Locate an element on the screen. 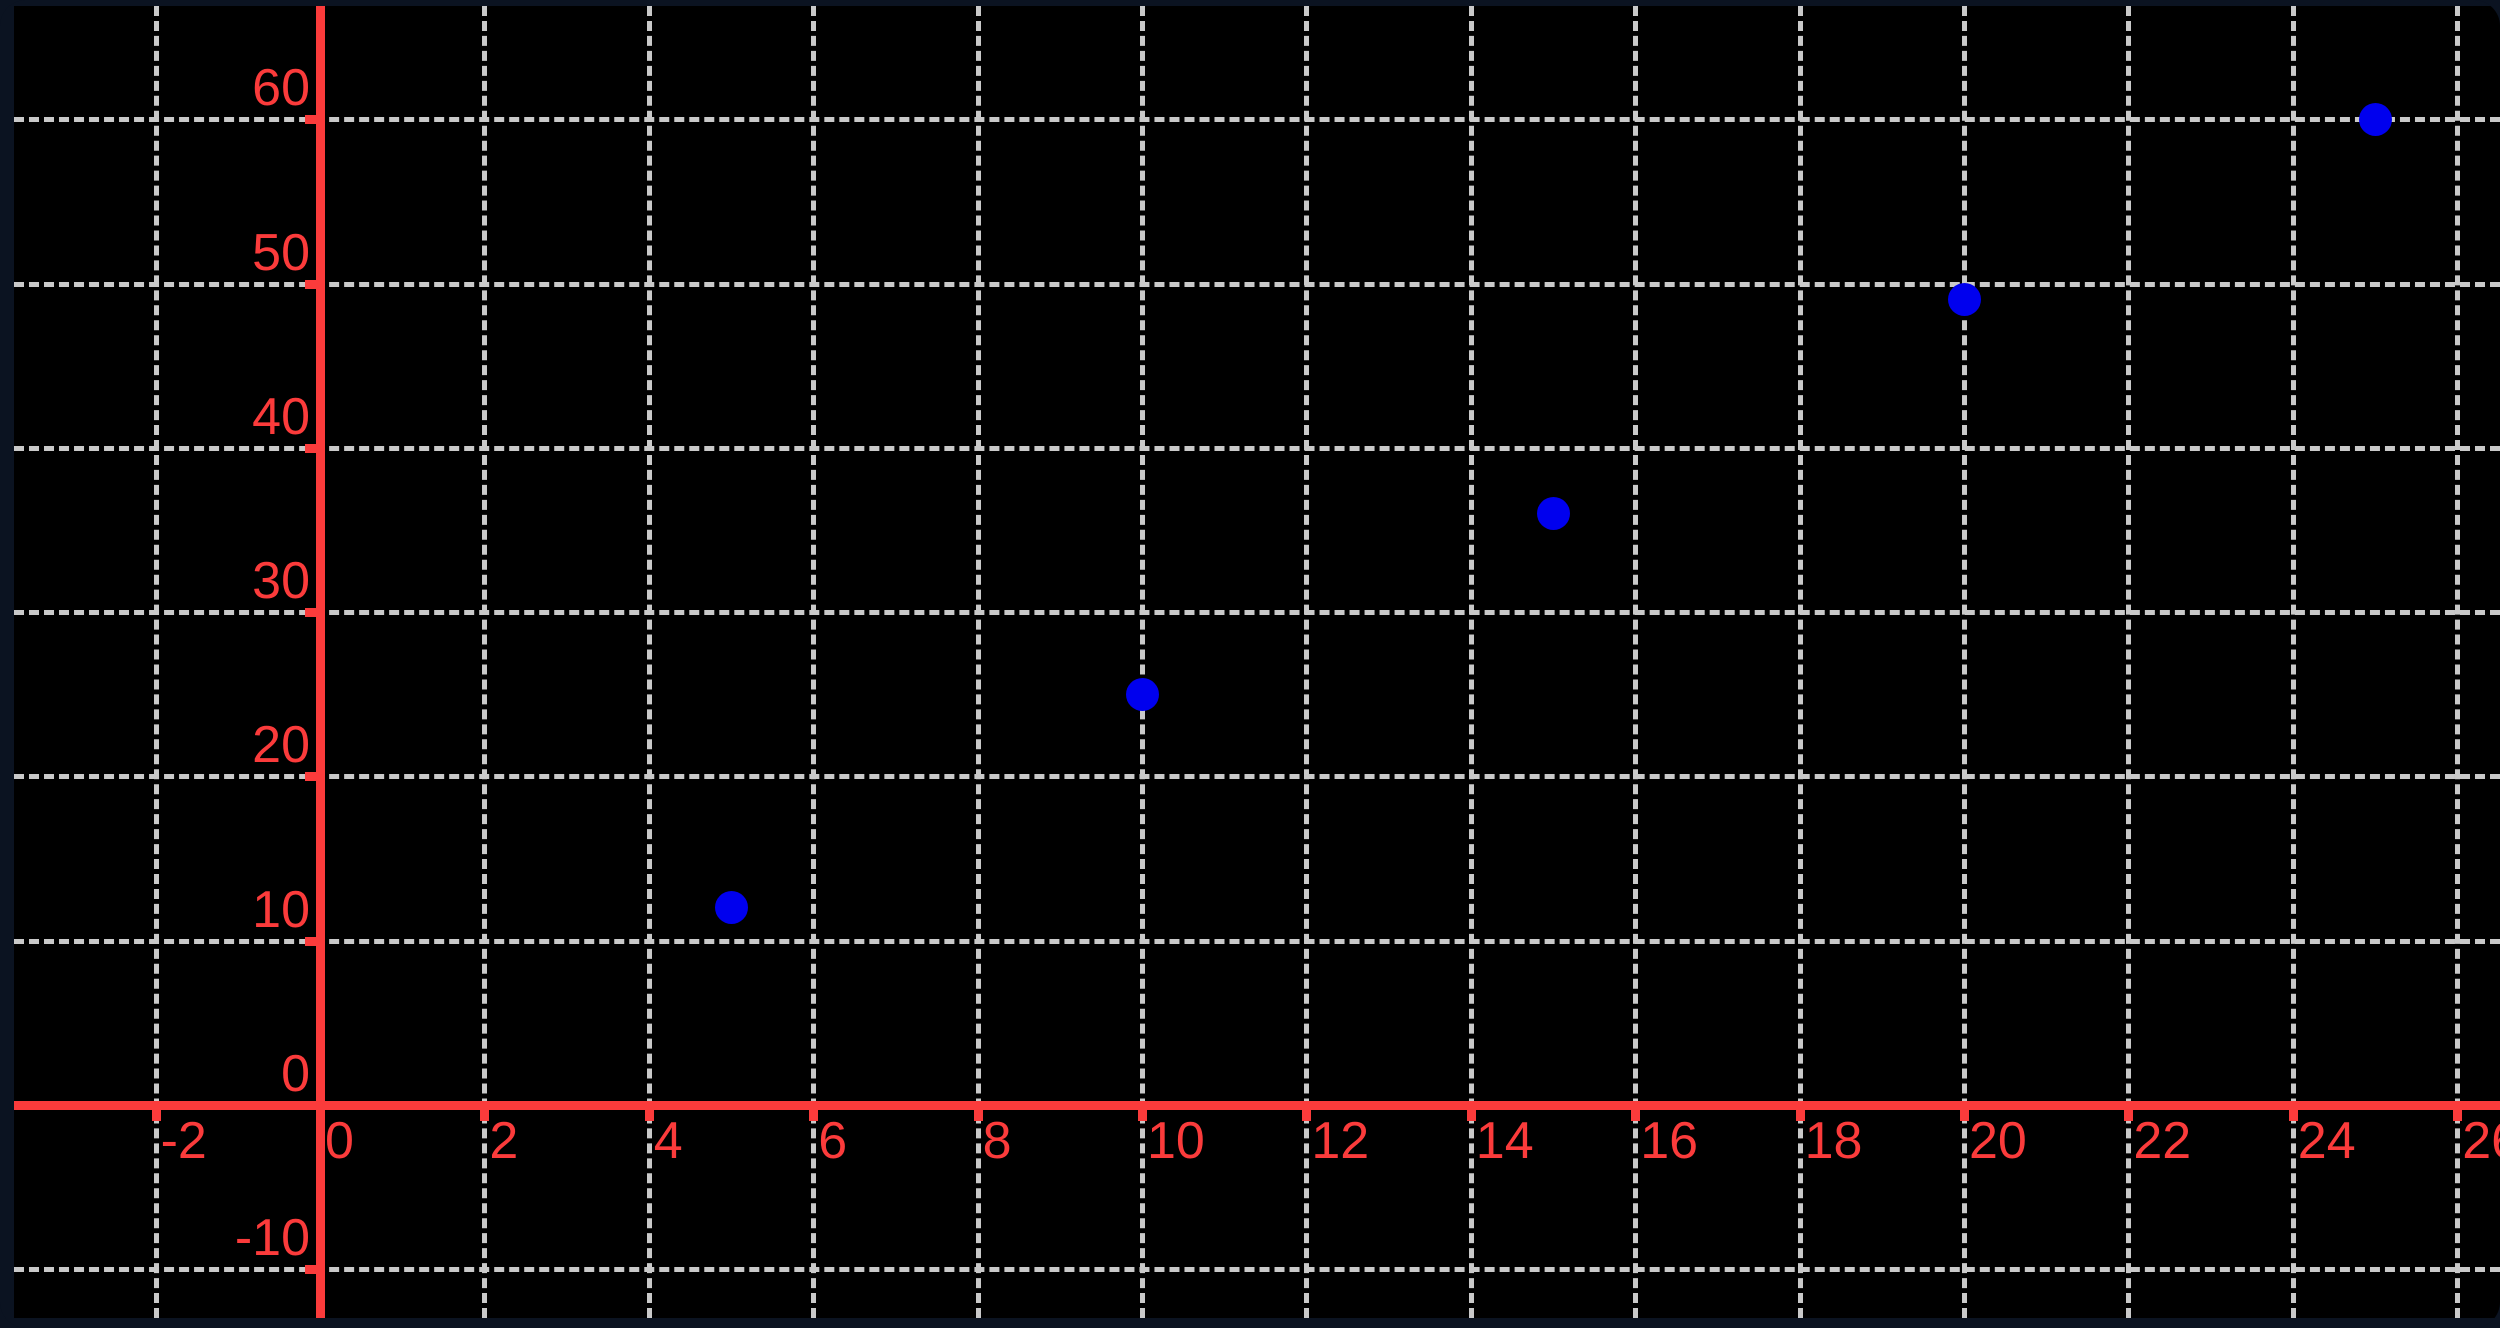  x-tick-label: 26 is located at coordinates (2481, 1141).